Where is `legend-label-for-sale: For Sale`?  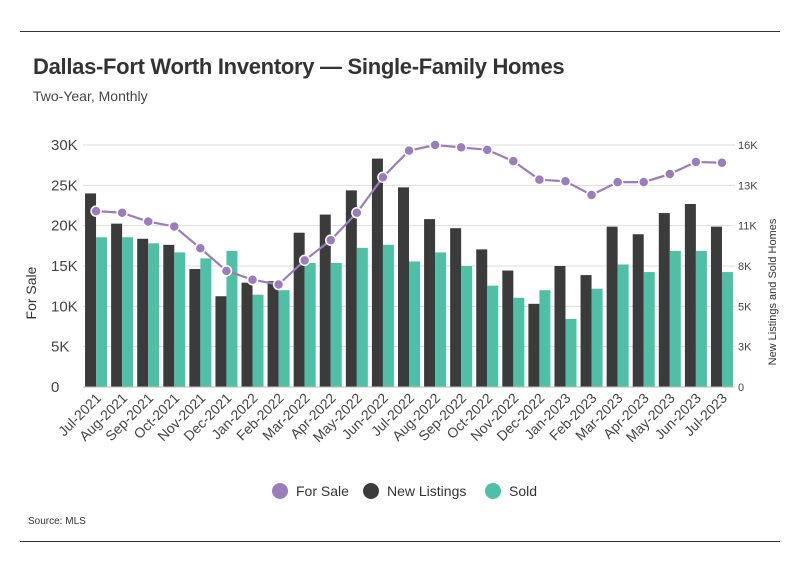 legend-label-for-sale: For Sale is located at coordinates (322, 491).